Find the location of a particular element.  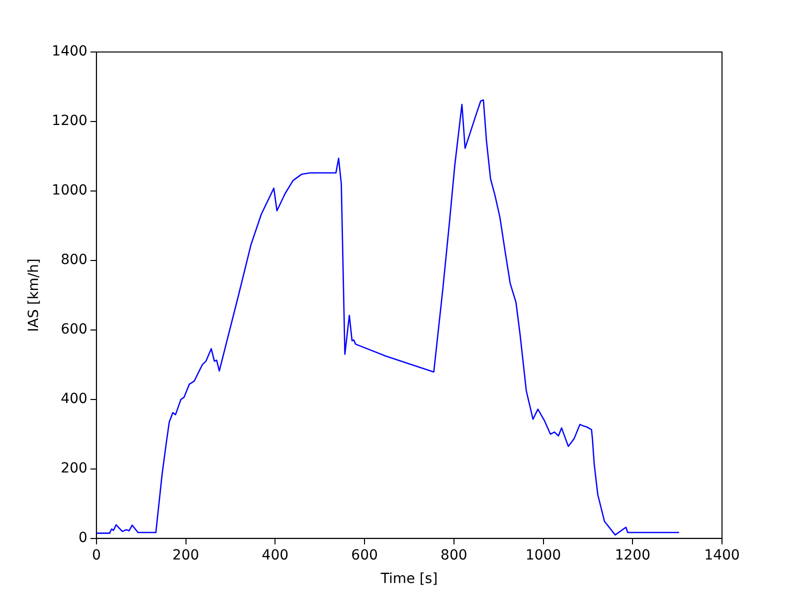

x-tick-label: 1400 is located at coordinates (722, 555).